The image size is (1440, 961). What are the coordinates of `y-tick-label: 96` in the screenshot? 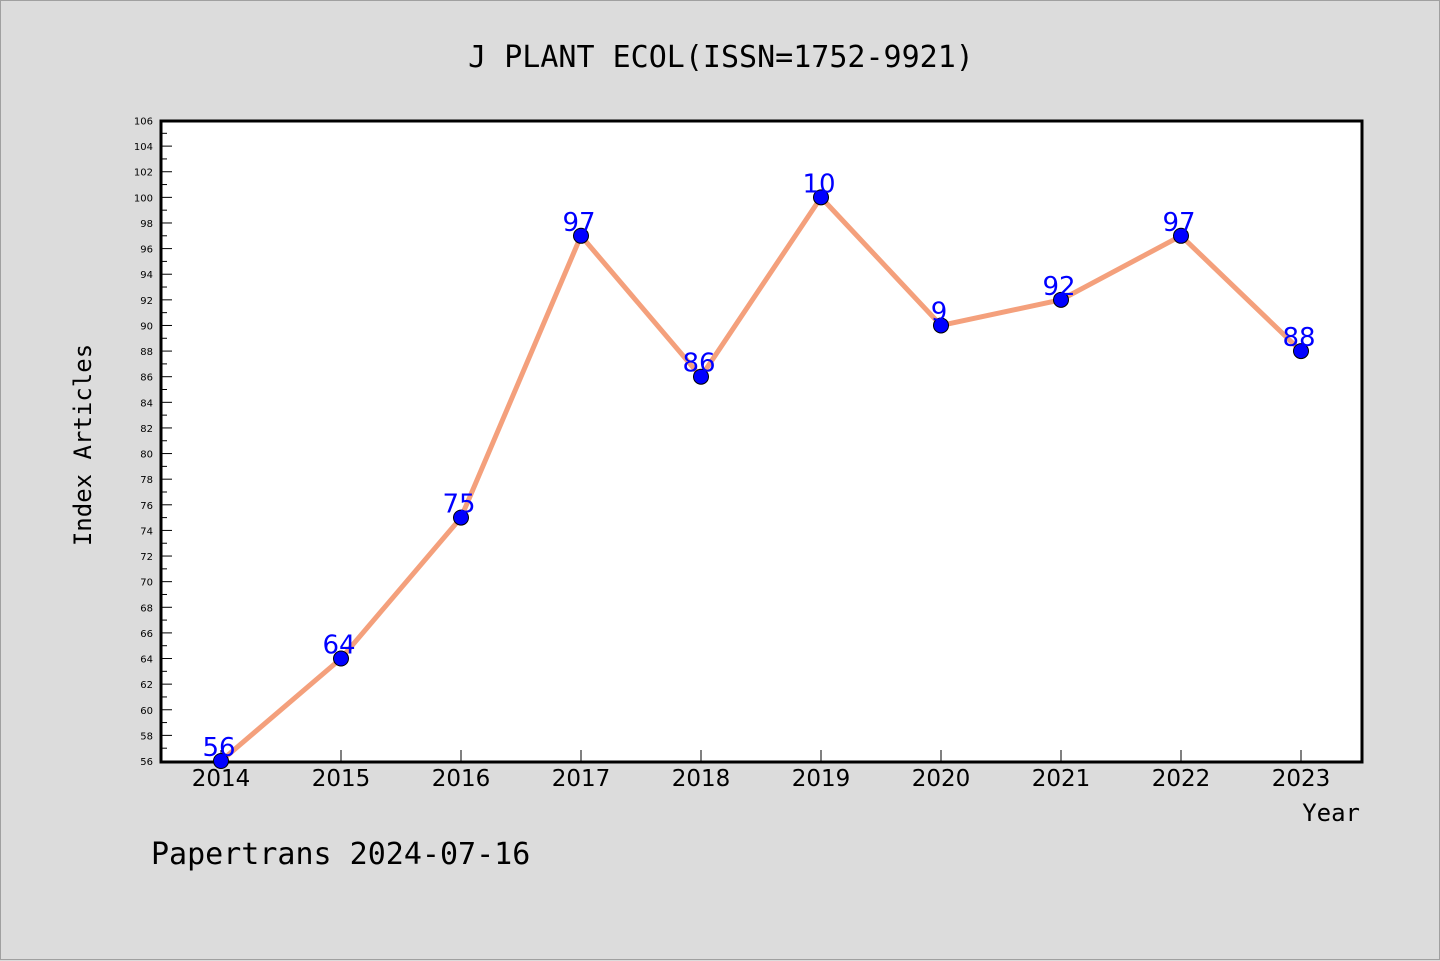 It's located at (146, 250).